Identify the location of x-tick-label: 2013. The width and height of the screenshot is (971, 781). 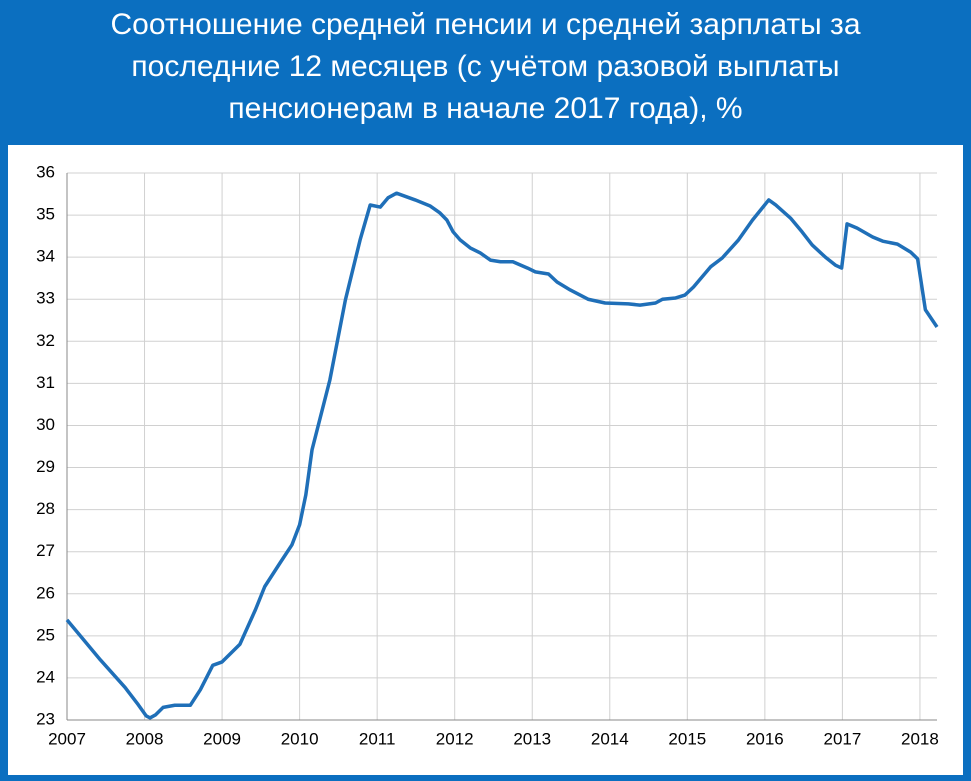
(532, 738).